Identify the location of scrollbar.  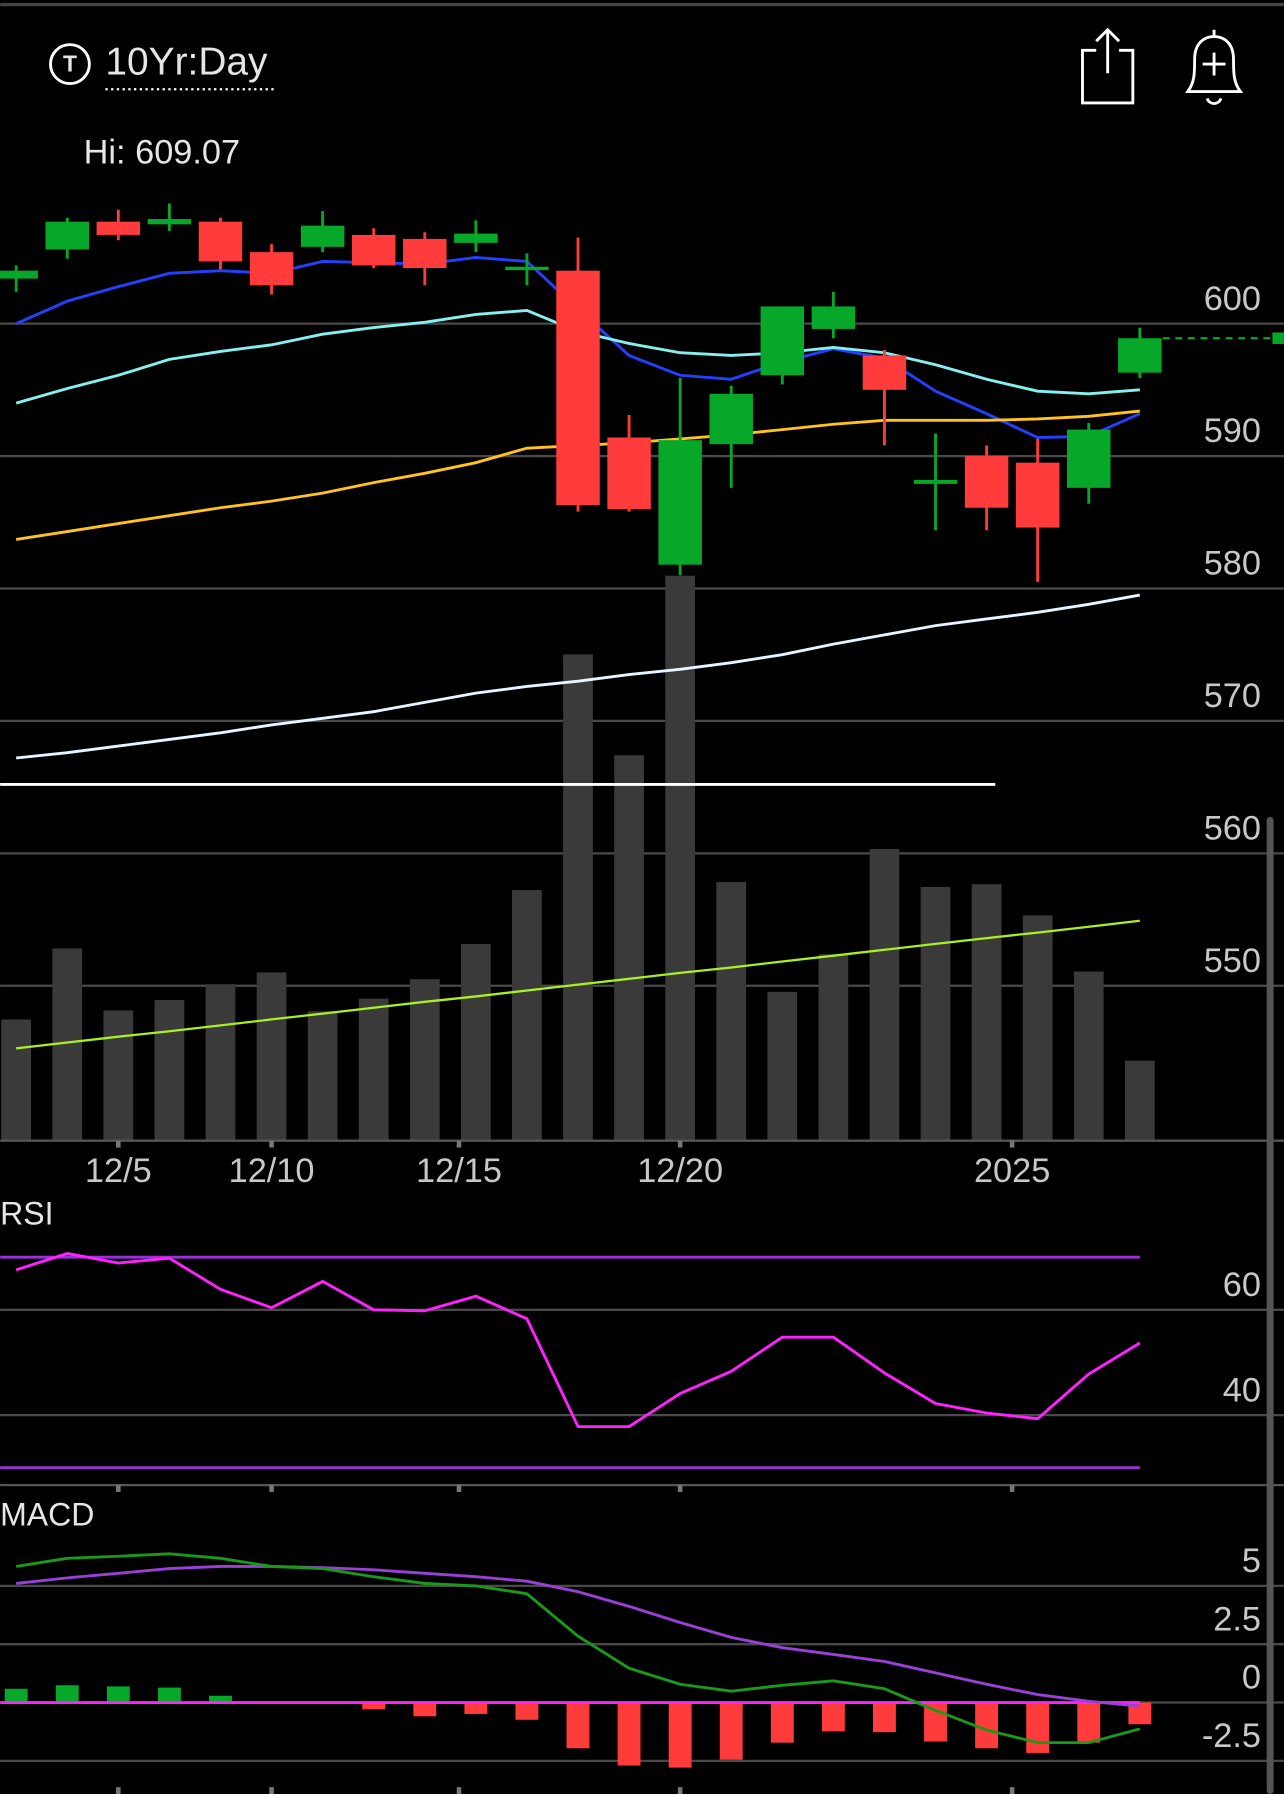
(1270, 1305).